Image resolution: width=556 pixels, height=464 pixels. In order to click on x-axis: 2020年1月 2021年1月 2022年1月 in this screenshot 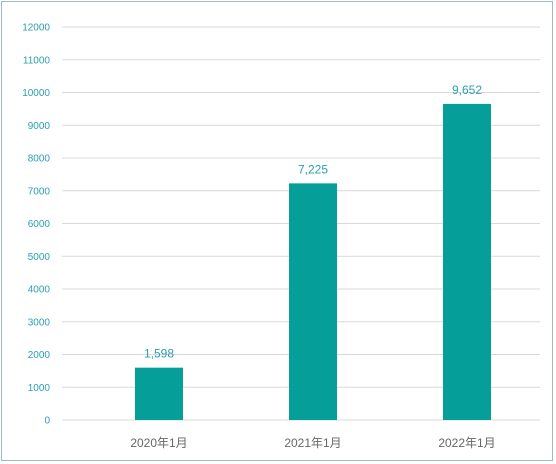, I will do `click(312, 443)`.